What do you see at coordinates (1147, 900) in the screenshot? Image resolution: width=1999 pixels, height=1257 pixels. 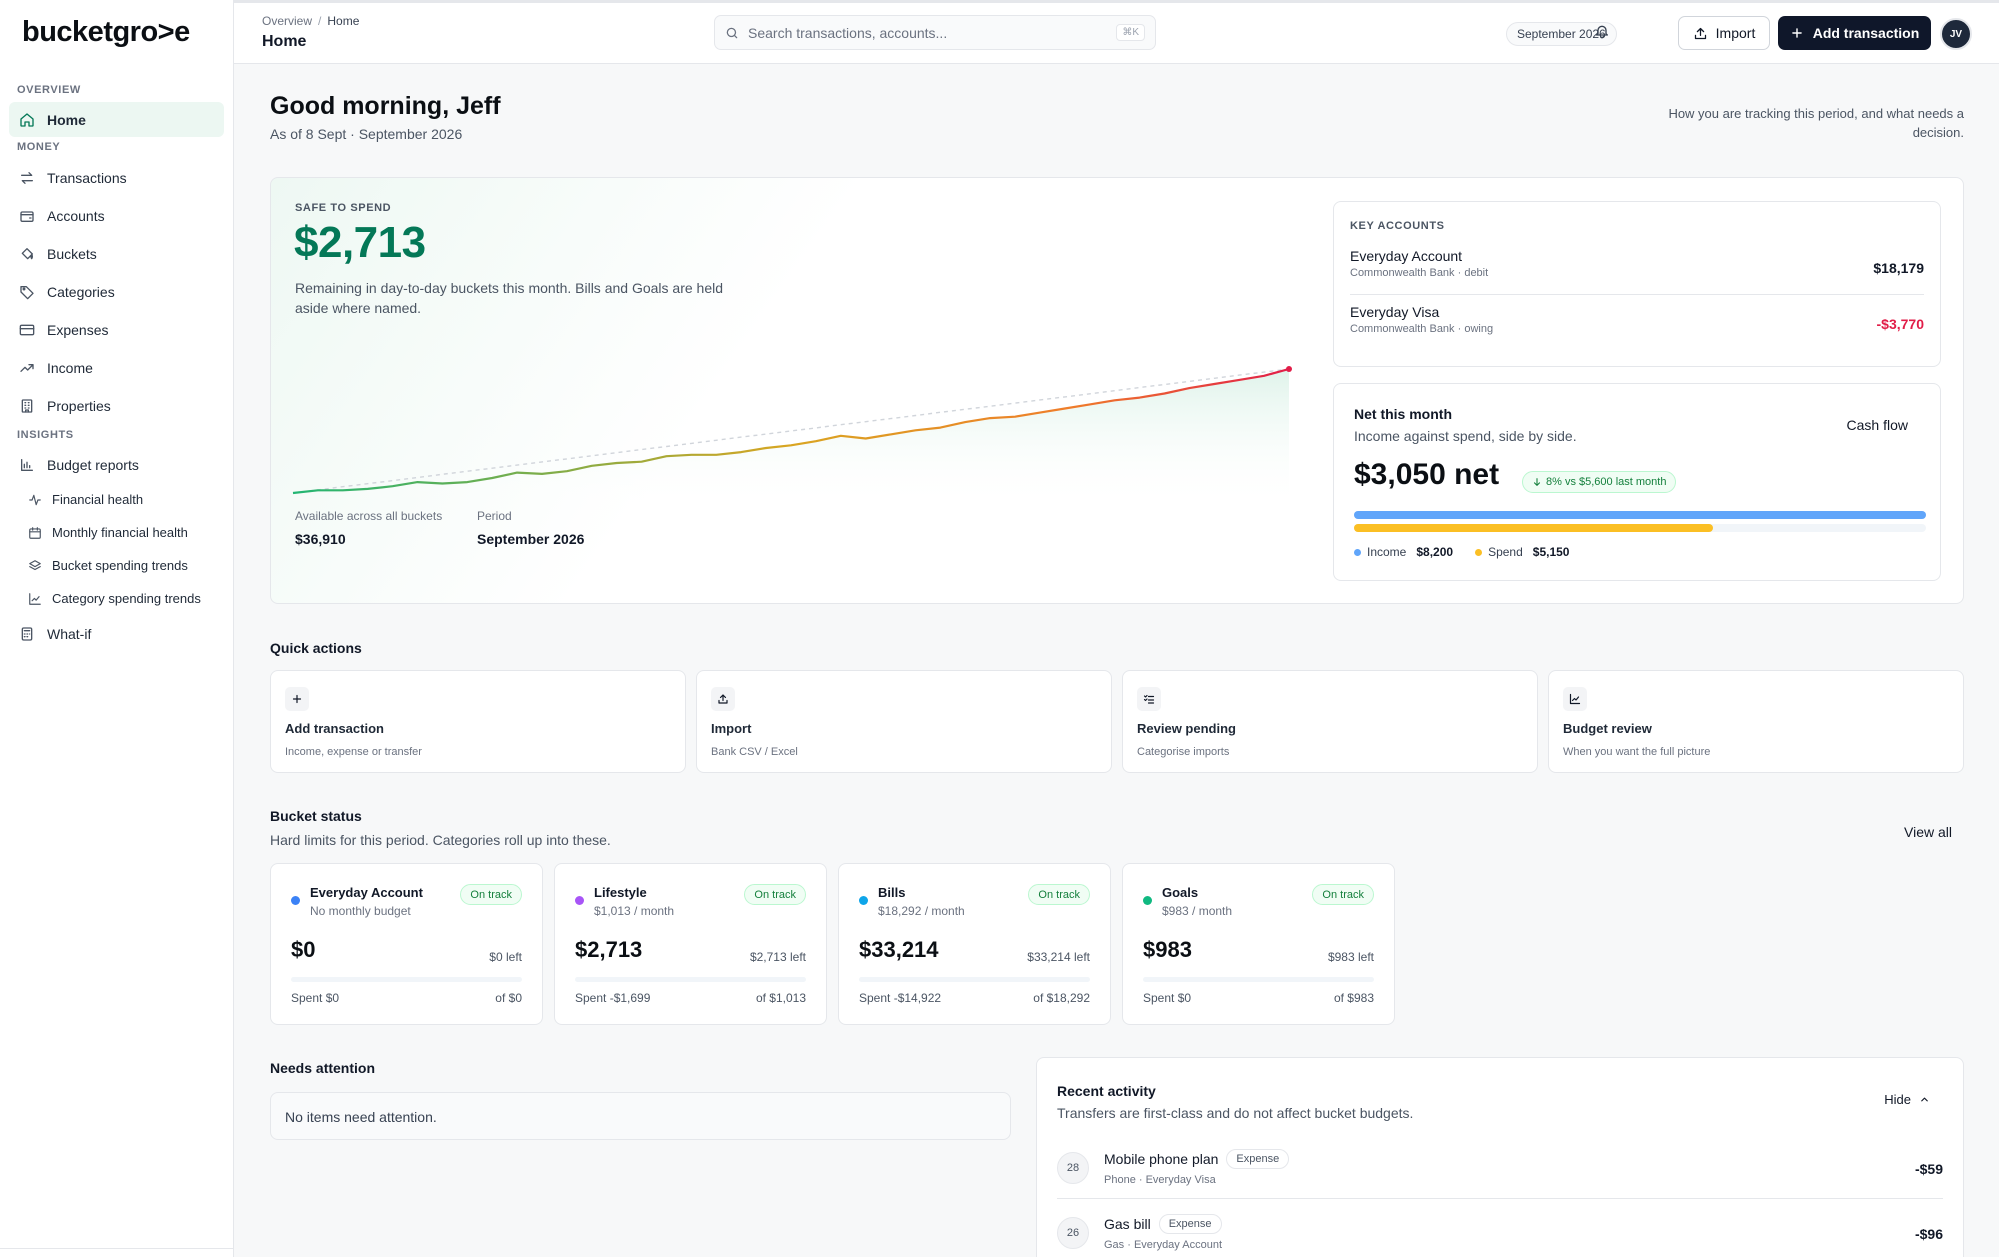 I see `bucket-color-dot` at bounding box center [1147, 900].